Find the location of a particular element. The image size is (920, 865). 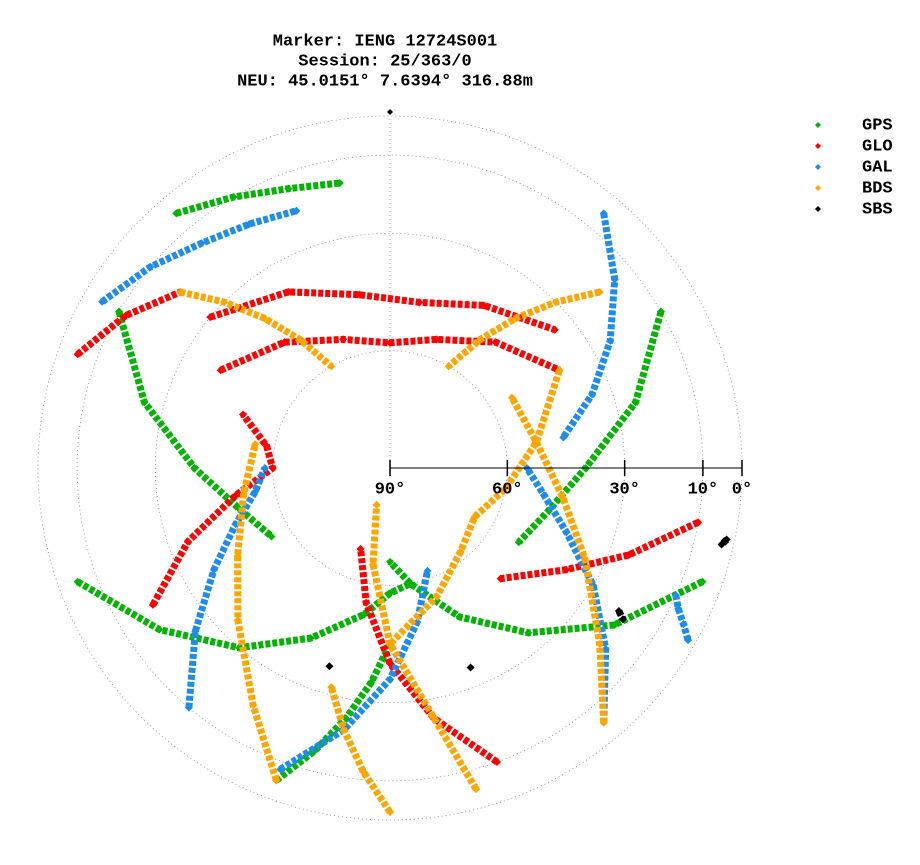

r-tick-label: 0° is located at coordinates (742, 489).